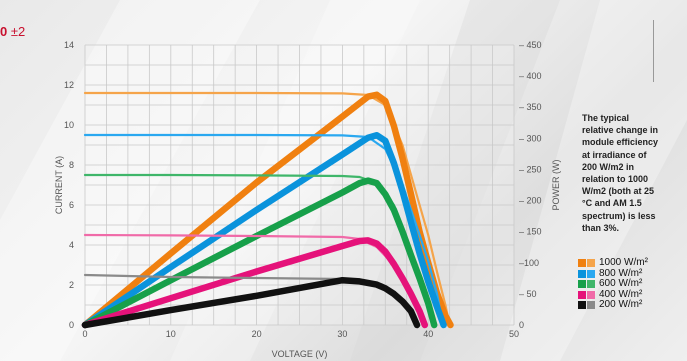 This screenshot has height=361, width=687. I want to click on x-tick-label: 50, so click(514, 334).